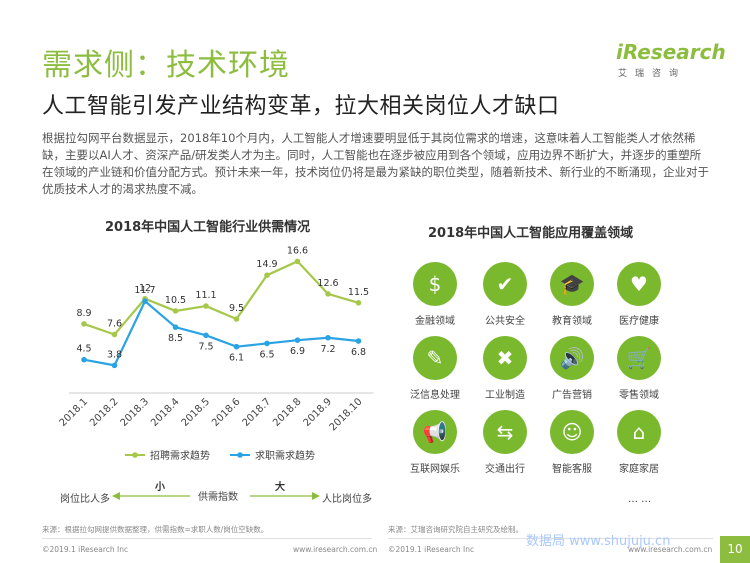 Image resolution: width=750 pixels, height=563 pixels. Describe the element at coordinates (572, 358) in the screenshot. I see `speaker-icon: 🔊` at that location.